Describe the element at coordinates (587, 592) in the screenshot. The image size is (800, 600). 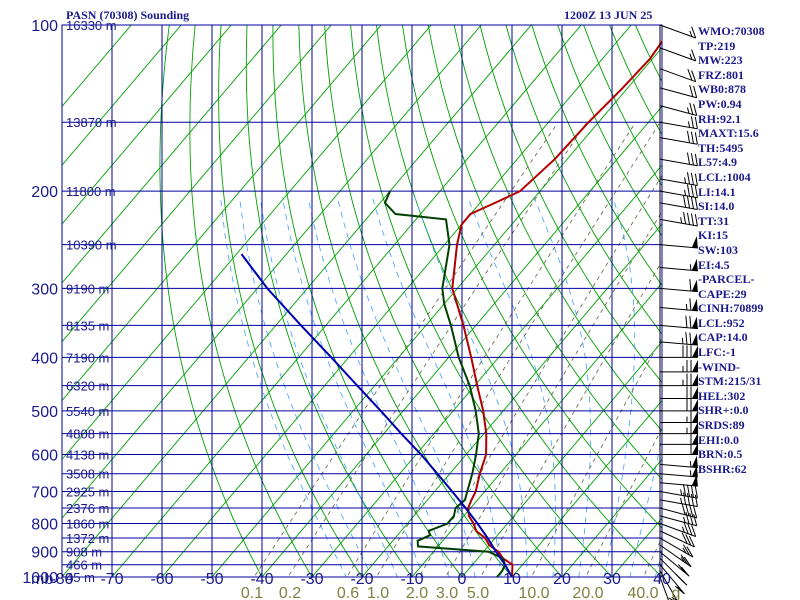
I see `mixing-ratio-label: 20.0` at that location.